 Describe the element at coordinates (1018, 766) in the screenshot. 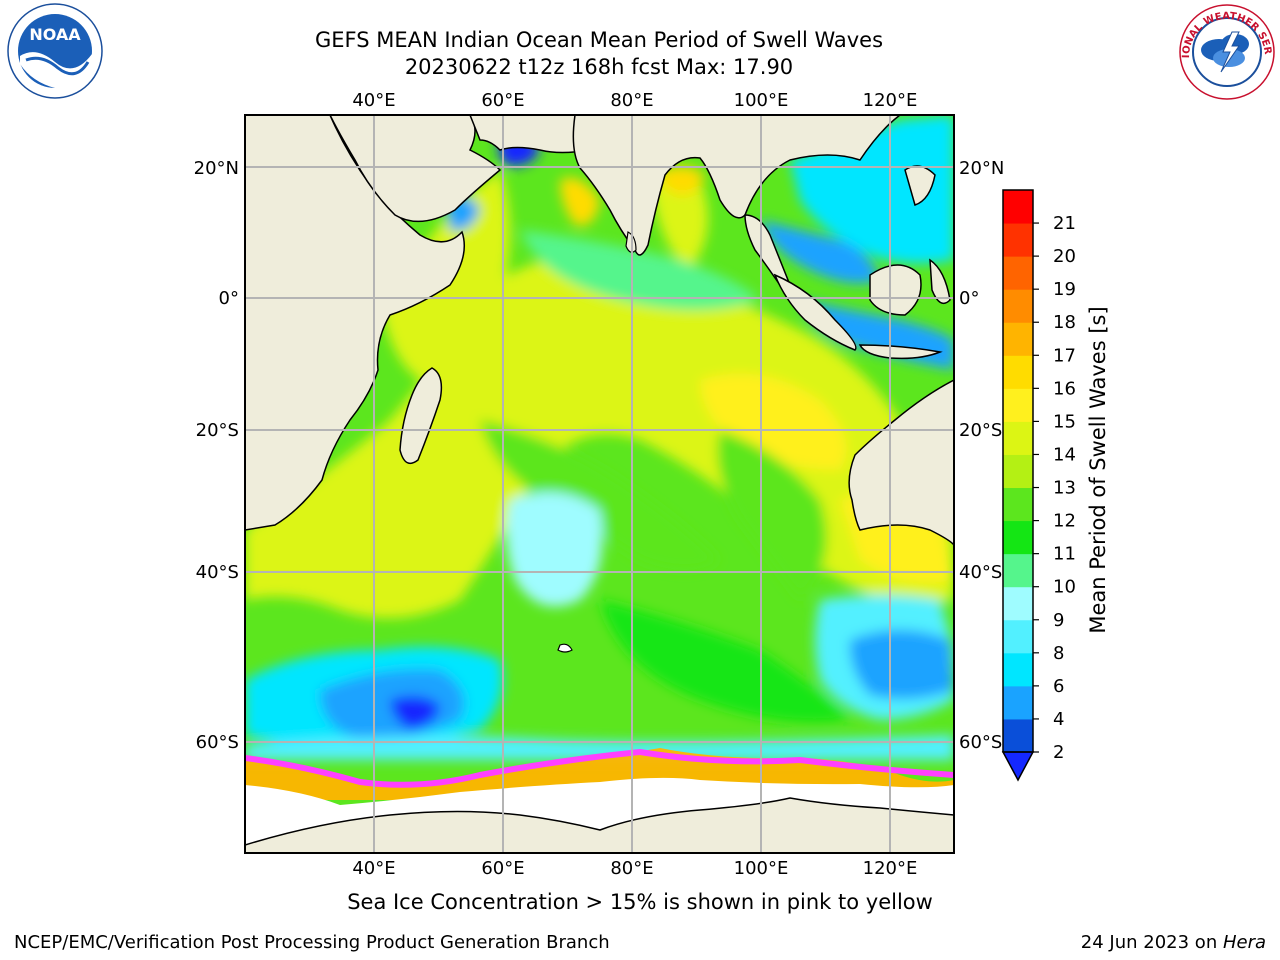

I see `colorbar-extend-arrow` at that location.